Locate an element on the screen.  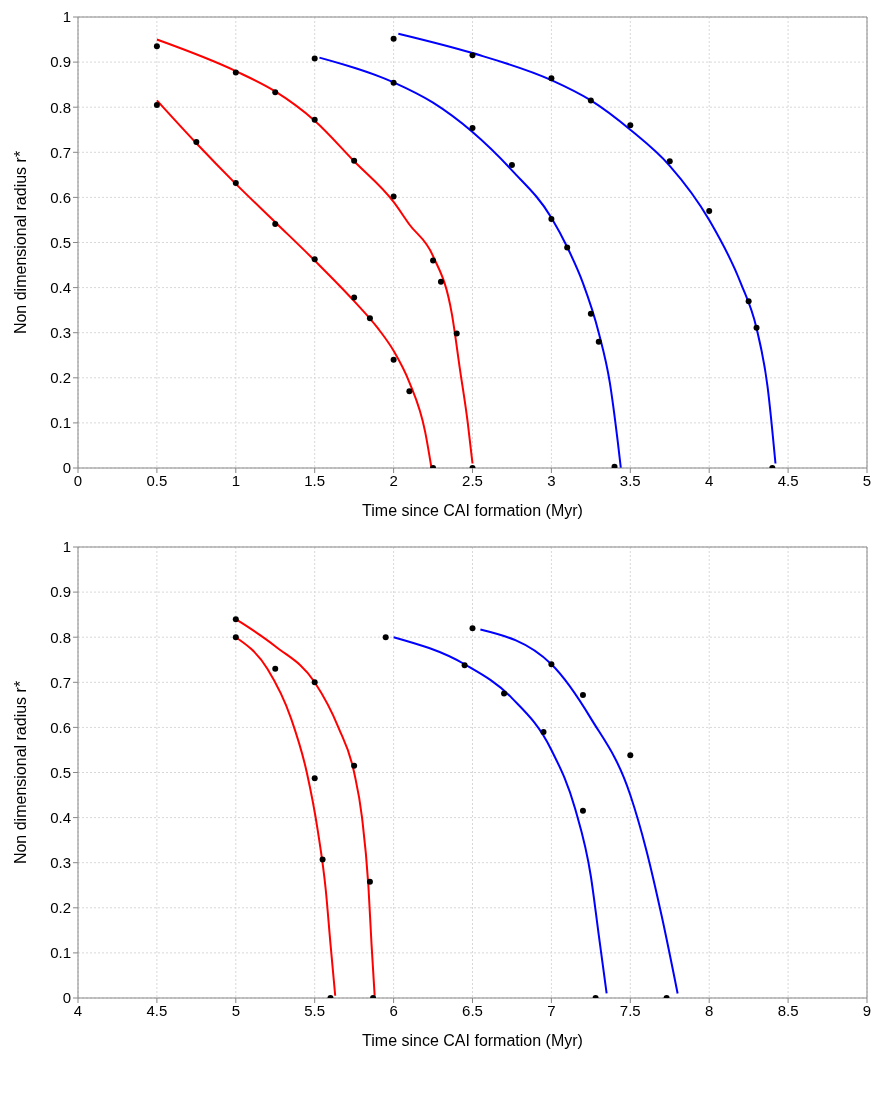
x-tick-label: 3 is located at coordinates (551, 480).